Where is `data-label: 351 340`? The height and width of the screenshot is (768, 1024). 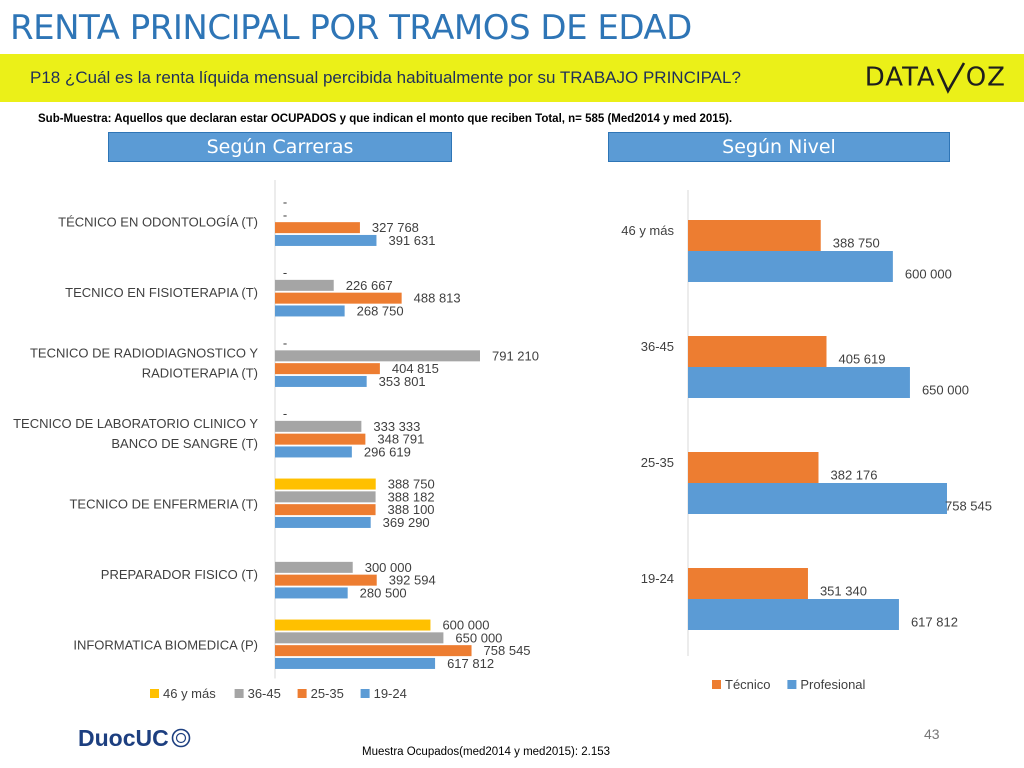 data-label: 351 340 is located at coordinates (843, 591).